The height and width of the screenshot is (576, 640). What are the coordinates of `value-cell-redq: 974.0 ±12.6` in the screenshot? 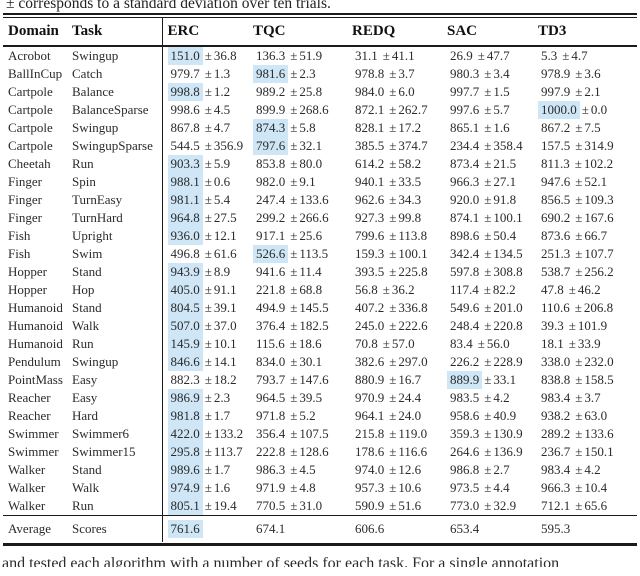 It's located at (394, 470).